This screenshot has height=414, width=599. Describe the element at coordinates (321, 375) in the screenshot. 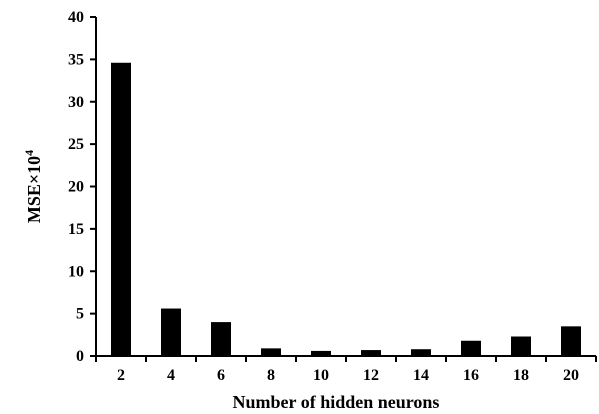

I see `x-tick-label: 10` at that location.